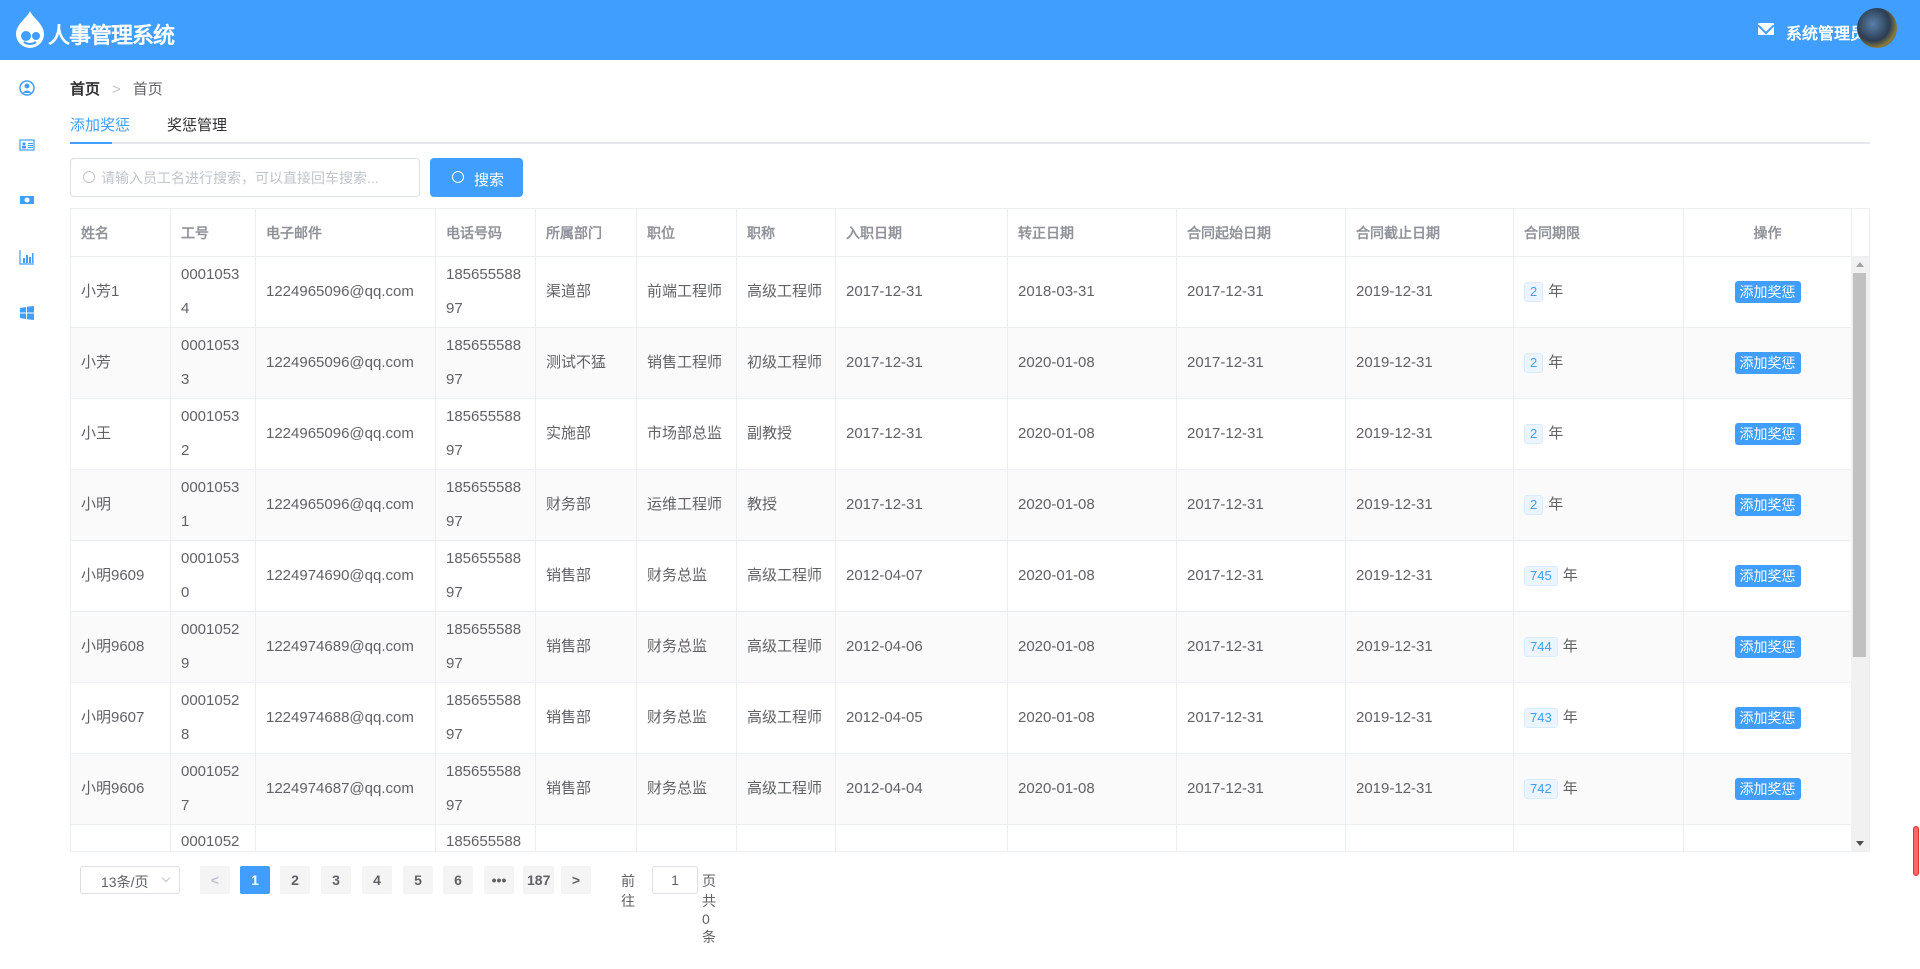 The width and height of the screenshot is (1920, 969). What do you see at coordinates (85, 89) in the screenshot?
I see `breadcrumb-home: 首页` at bounding box center [85, 89].